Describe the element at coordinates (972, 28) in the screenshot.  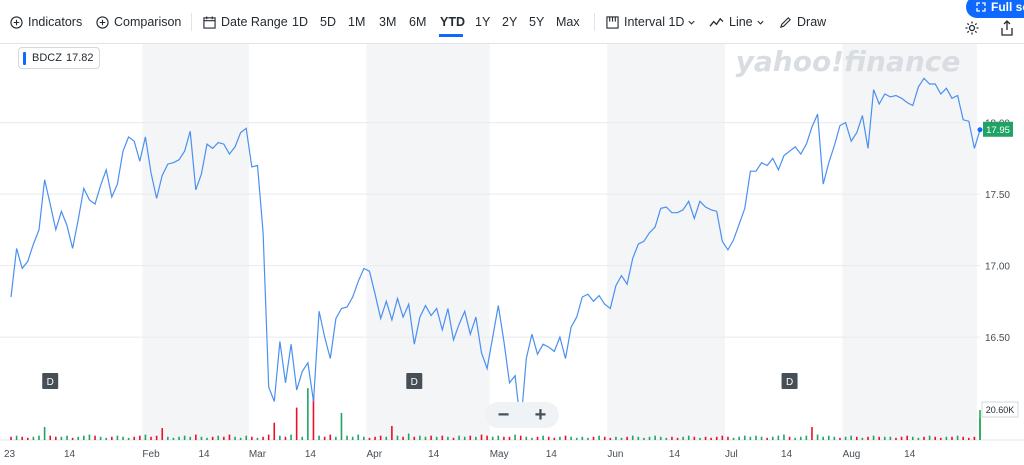
I see `gear-icon` at that location.